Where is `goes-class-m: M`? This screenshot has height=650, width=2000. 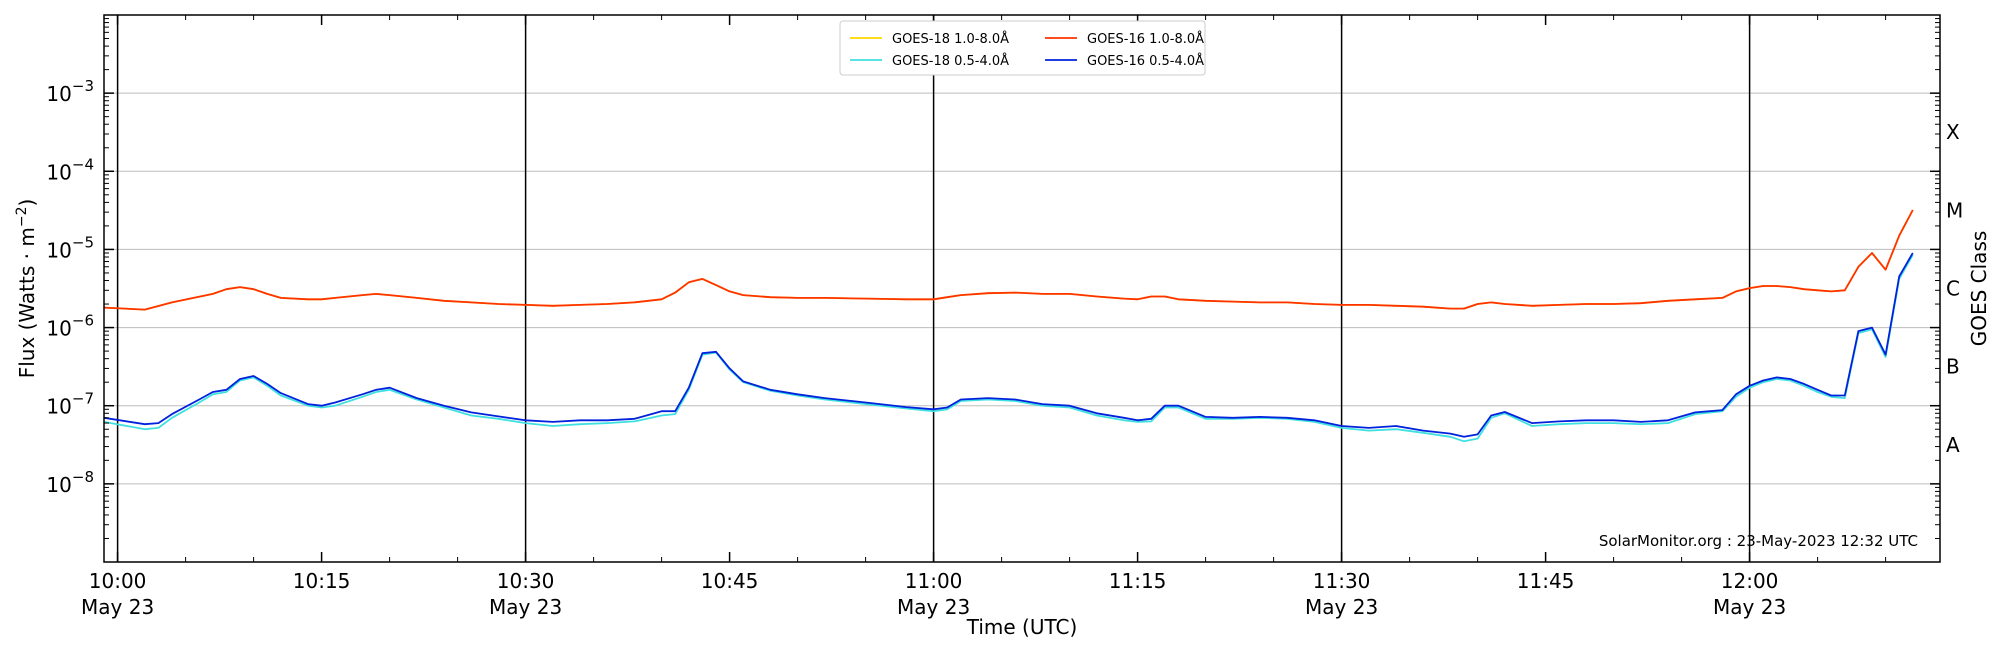 goes-class-m: M is located at coordinates (1954, 210).